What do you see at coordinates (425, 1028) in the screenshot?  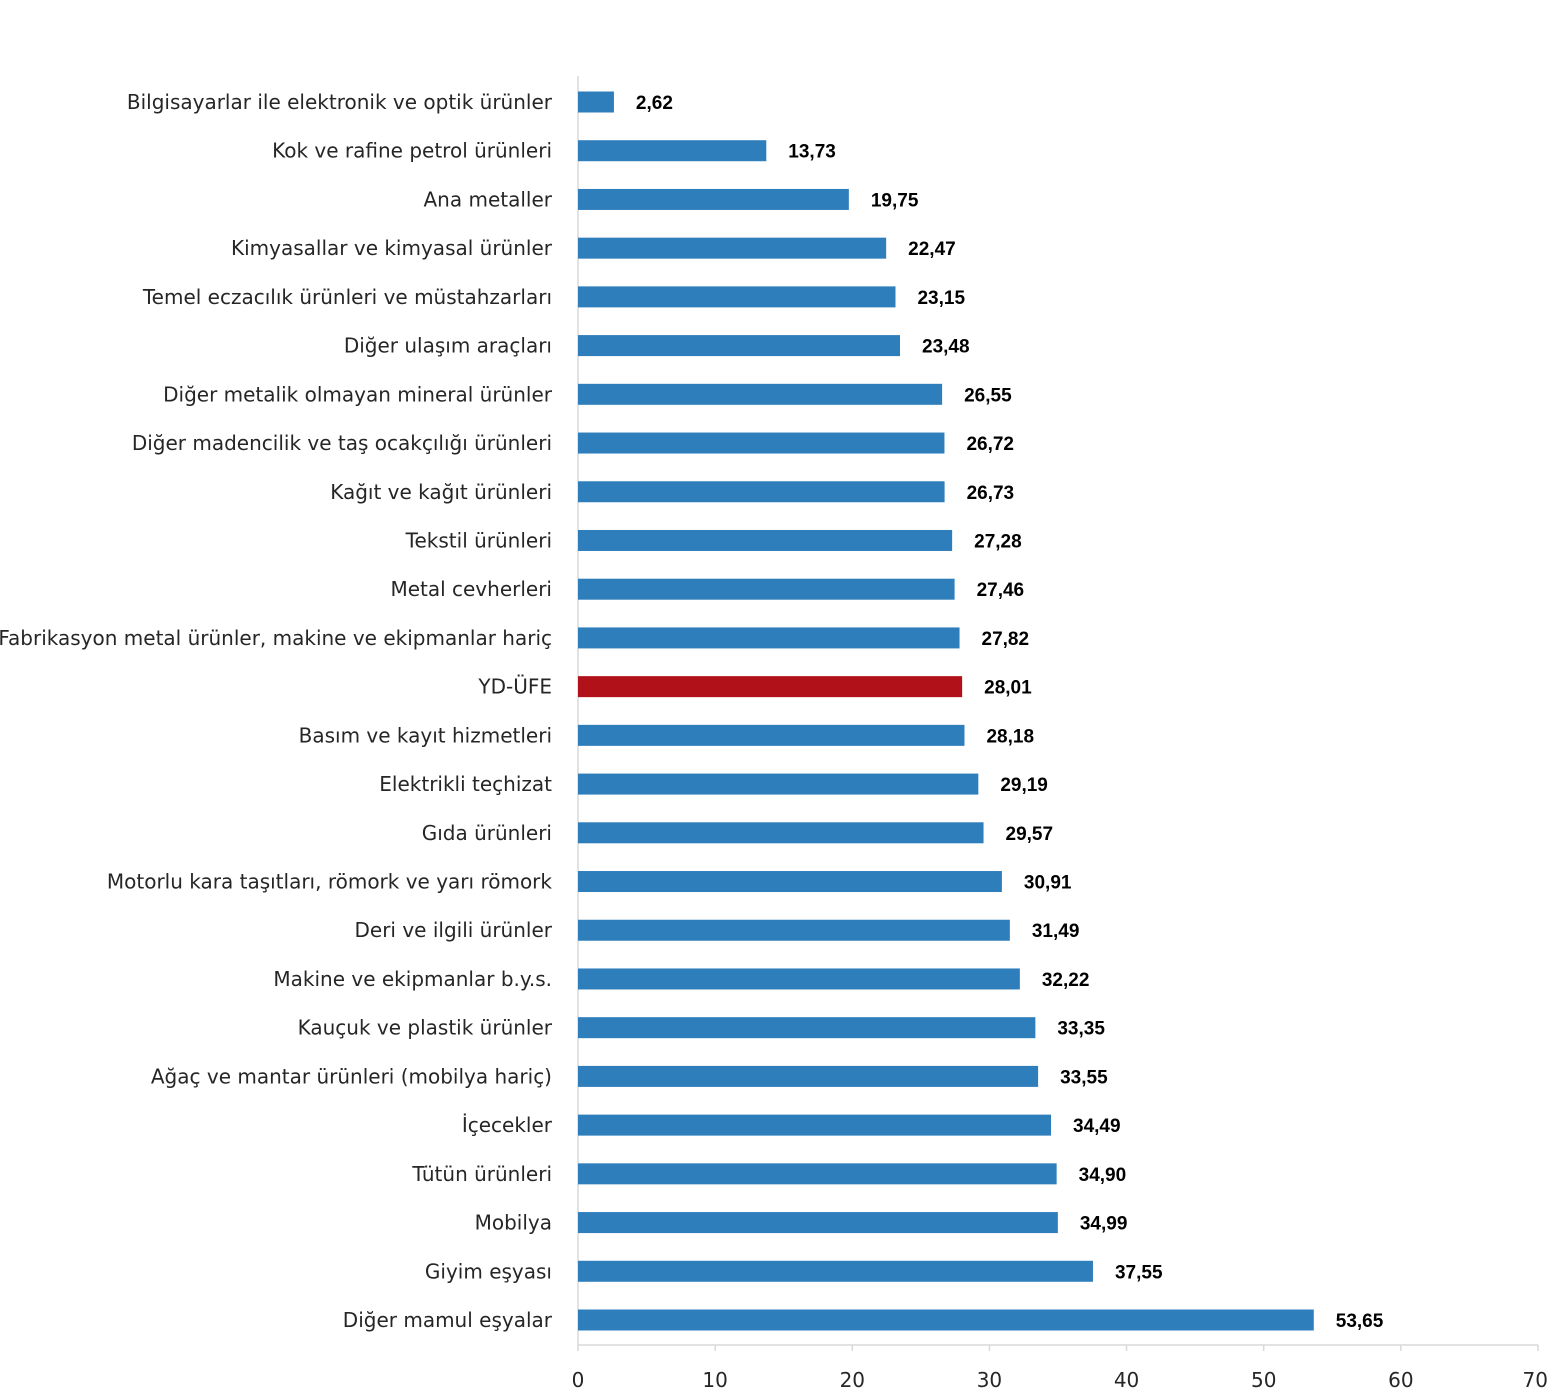 I see `category-label: Kauçuk ve plastik ürünler` at bounding box center [425, 1028].